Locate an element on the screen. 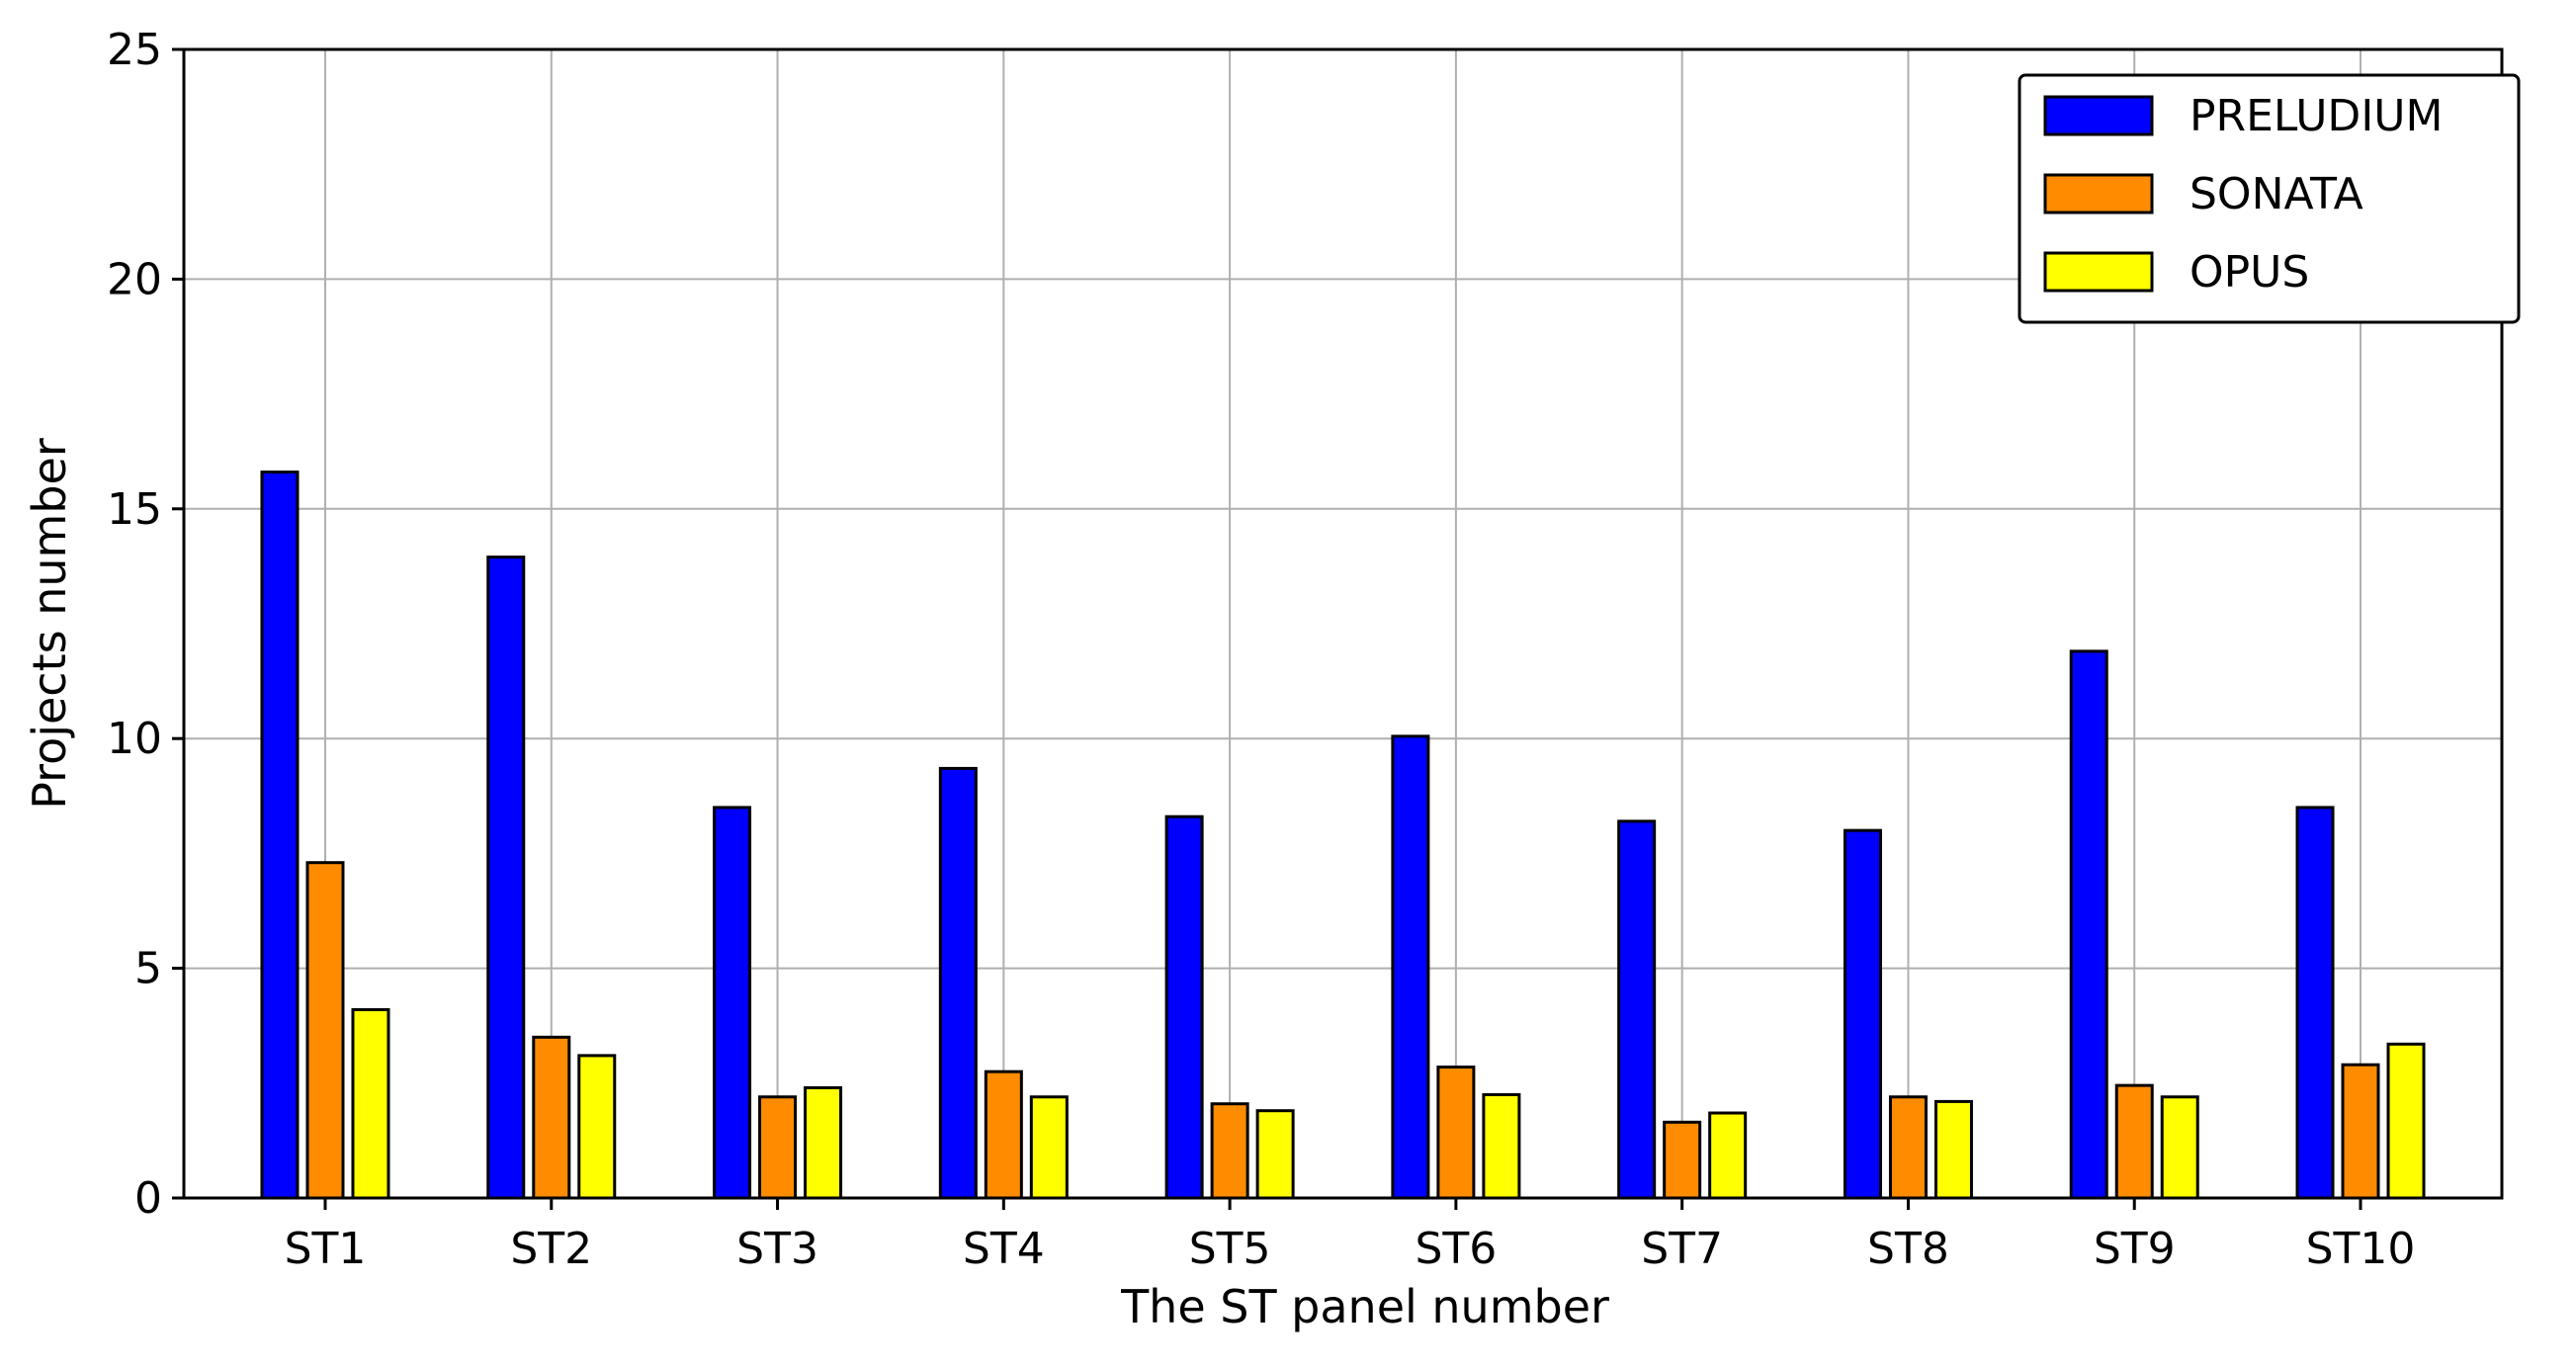 Image resolution: width=2576 pixels, height=1369 pixels. x-tick-label: ST5 is located at coordinates (1230, 1249).